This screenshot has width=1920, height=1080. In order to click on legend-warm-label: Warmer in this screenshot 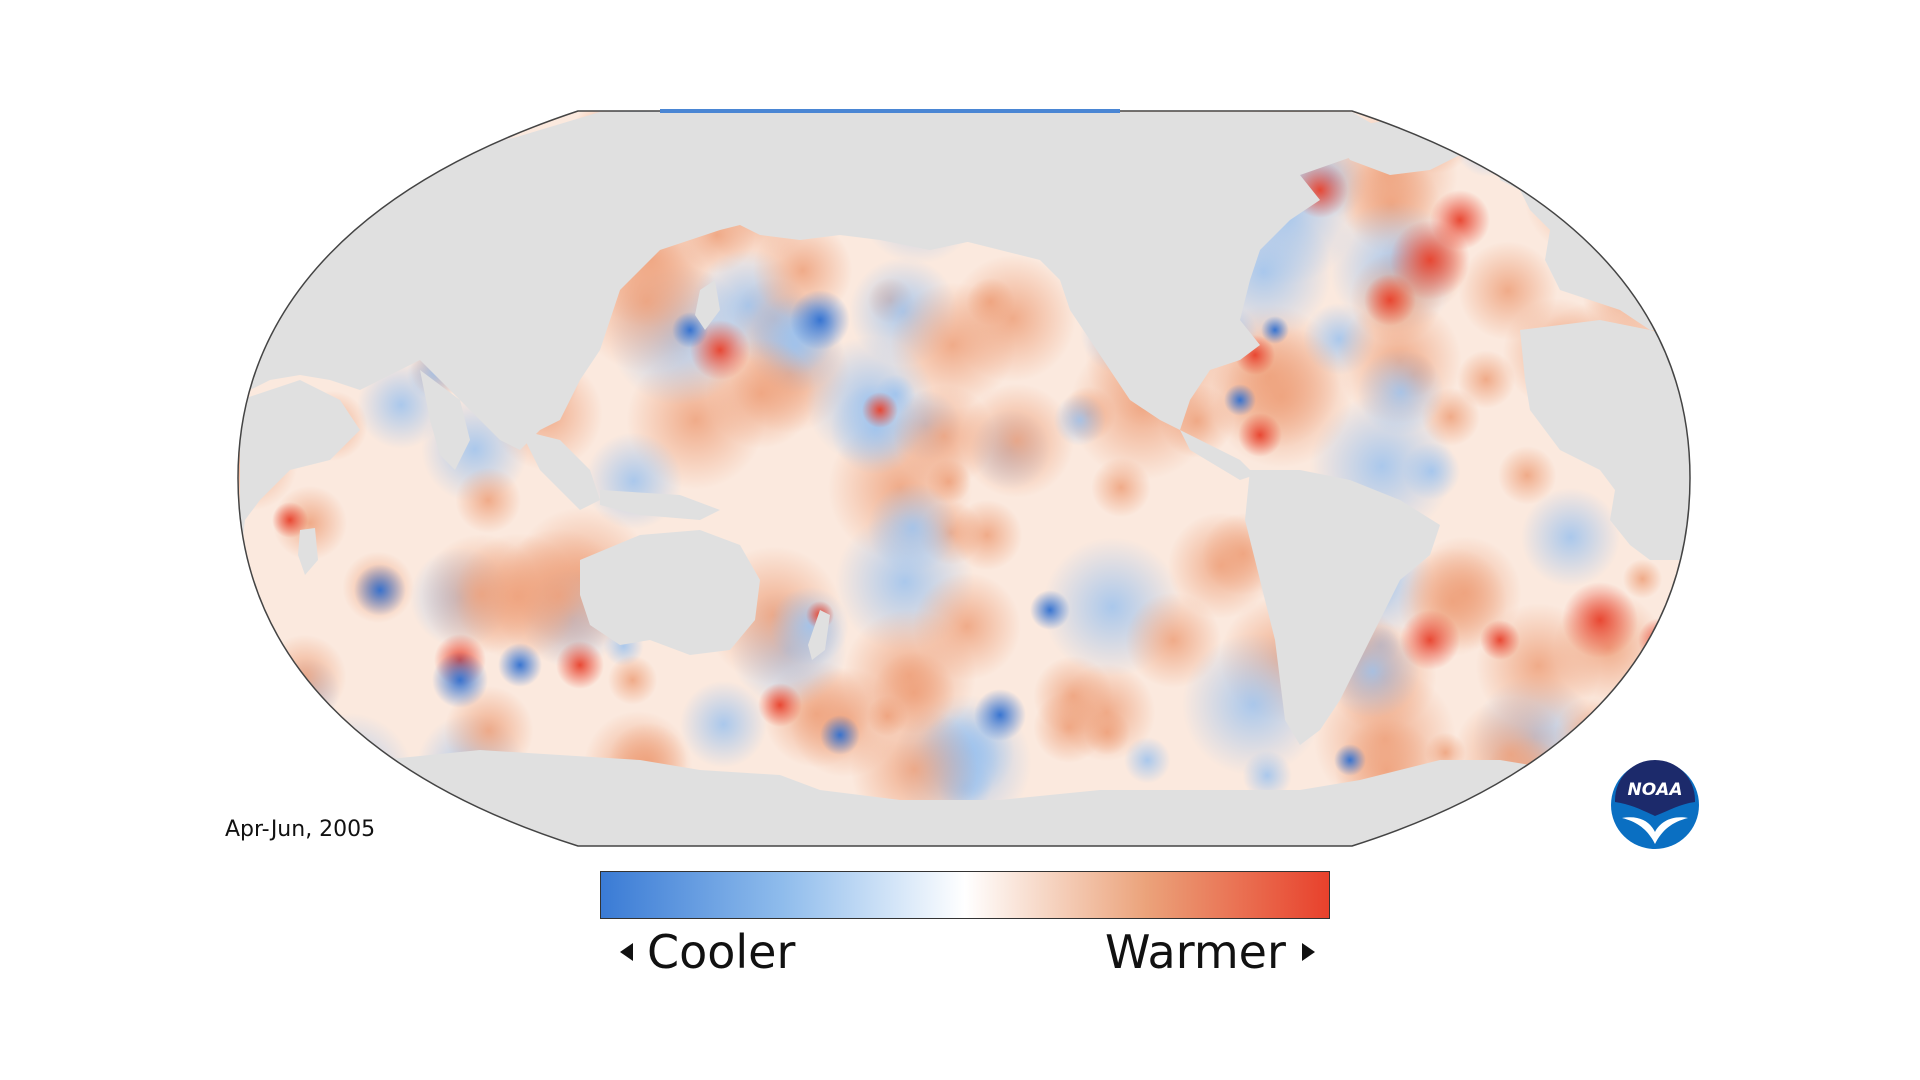, I will do `click(1195, 952)`.